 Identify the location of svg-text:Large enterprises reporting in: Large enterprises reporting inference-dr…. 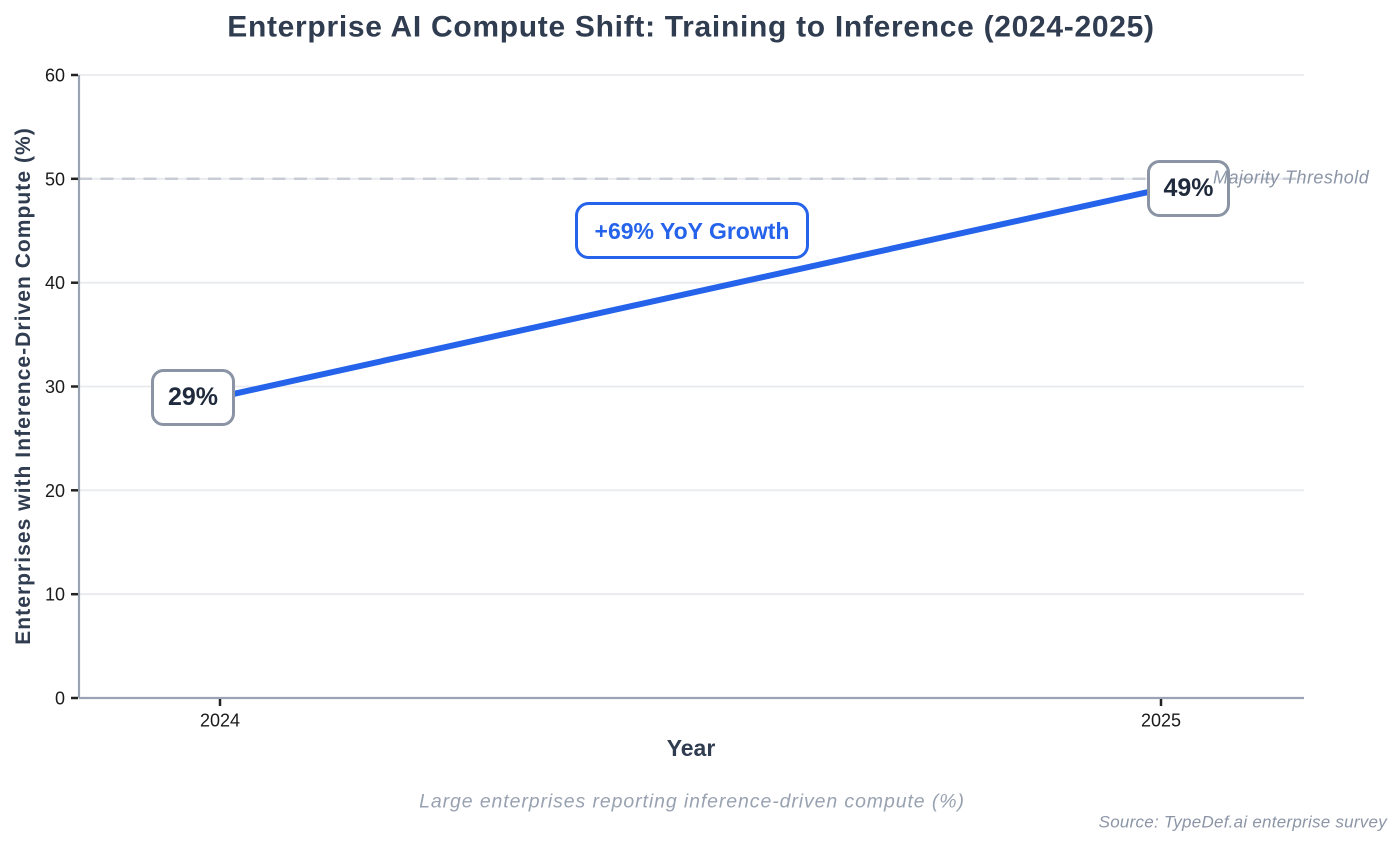
(692, 802).